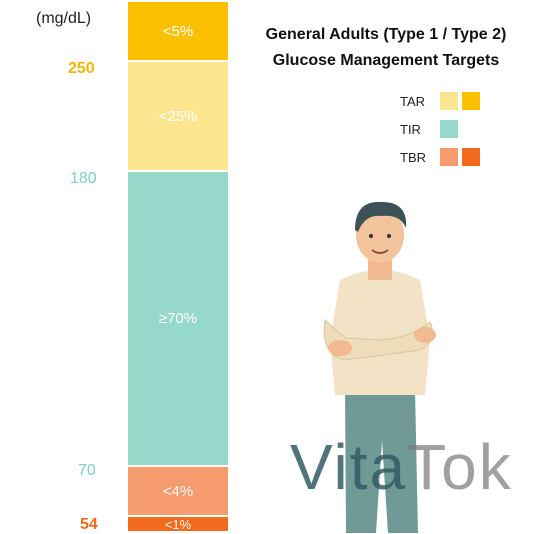 The height and width of the screenshot is (534, 533). I want to click on bar-segment-very-low: <1%, so click(178, 524).